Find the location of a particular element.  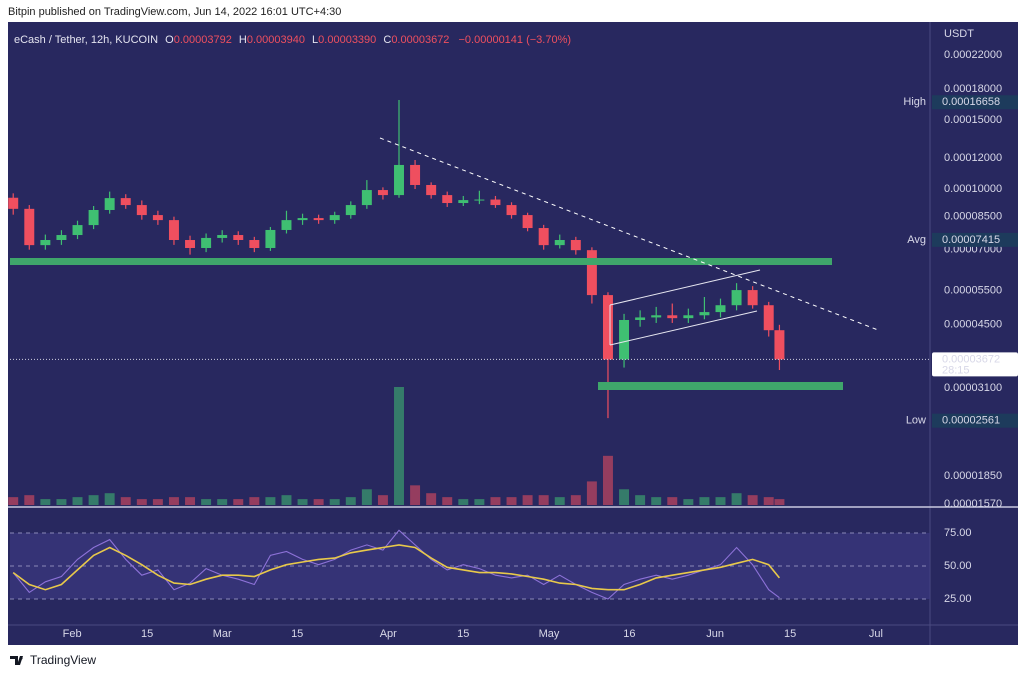

support-zone is located at coordinates (720, 386).